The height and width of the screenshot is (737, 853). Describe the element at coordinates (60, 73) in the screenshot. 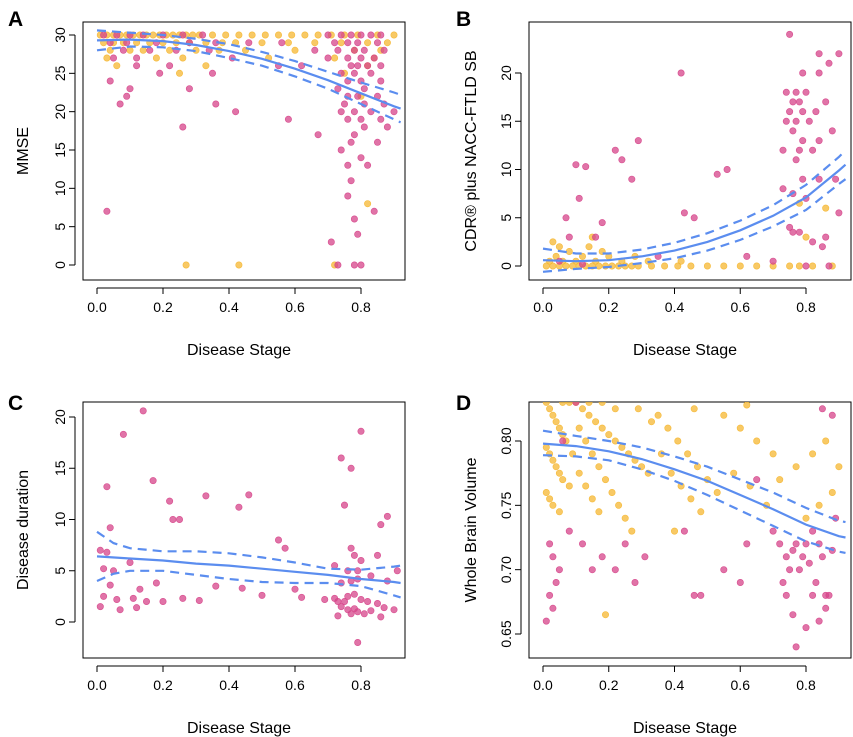

I see `y-tick-label: 25` at that location.